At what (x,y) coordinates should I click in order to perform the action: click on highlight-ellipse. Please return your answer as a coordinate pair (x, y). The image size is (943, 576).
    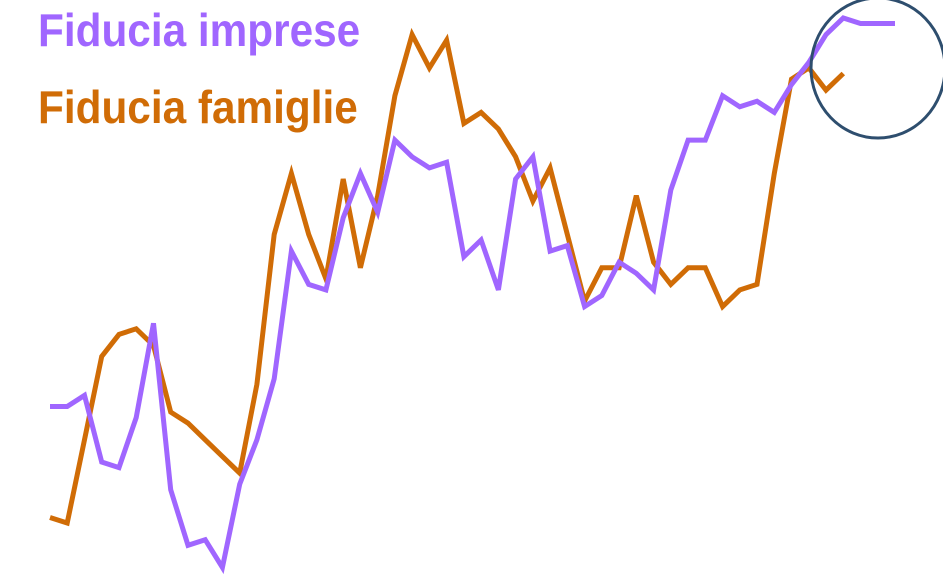
    Looking at the image, I should click on (876, 70).